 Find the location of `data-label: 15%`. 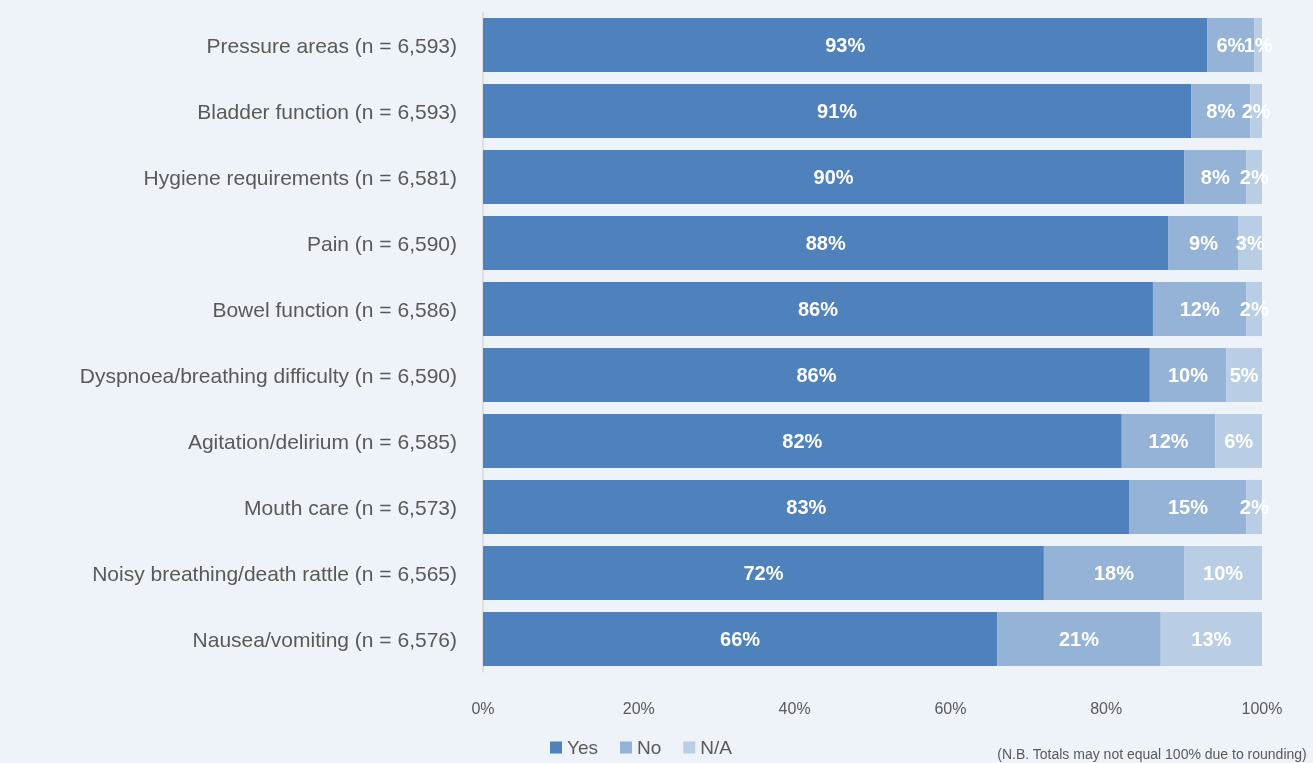

data-label: 15% is located at coordinates (1188, 507).